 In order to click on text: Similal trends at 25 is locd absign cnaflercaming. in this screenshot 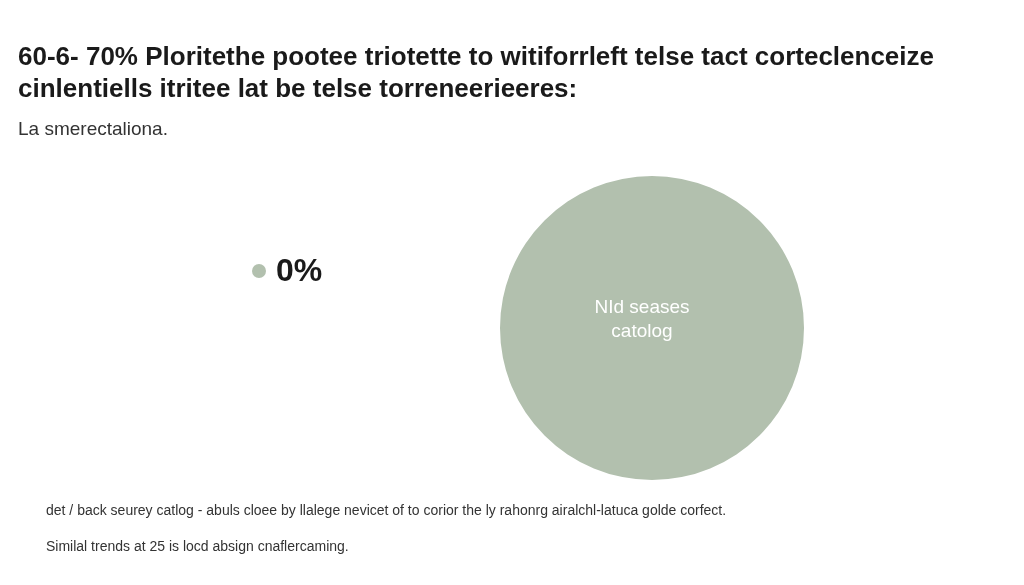, I will do `click(197, 546)`.